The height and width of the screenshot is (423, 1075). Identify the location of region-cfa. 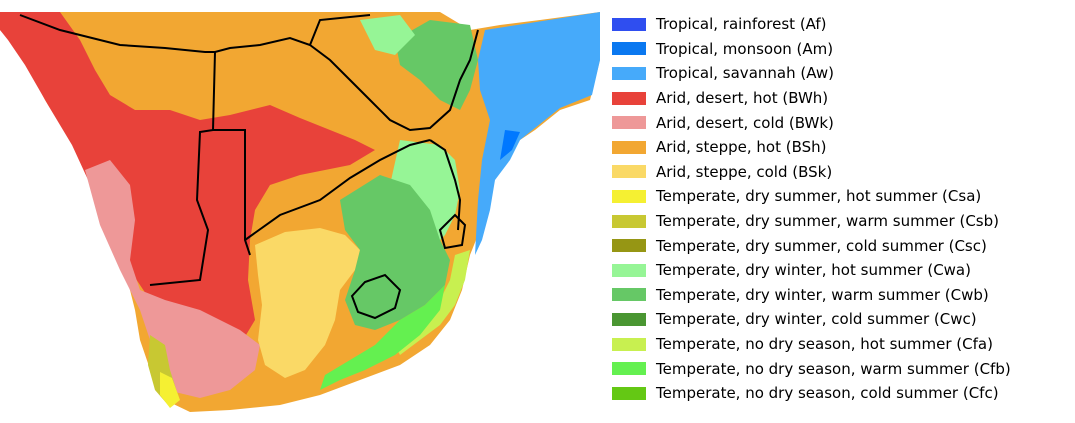
(432, 302).